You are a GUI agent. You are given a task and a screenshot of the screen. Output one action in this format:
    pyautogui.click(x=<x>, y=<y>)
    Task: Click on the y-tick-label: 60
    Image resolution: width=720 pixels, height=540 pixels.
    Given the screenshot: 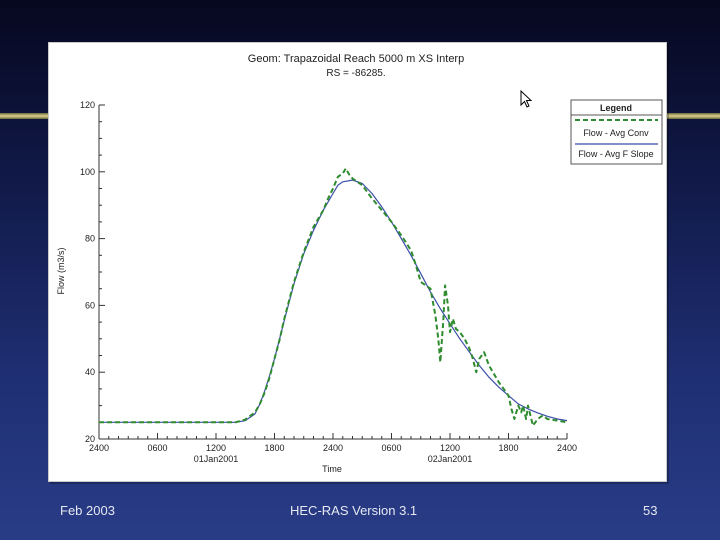 What is the action you would take?
    pyautogui.click(x=90, y=305)
    